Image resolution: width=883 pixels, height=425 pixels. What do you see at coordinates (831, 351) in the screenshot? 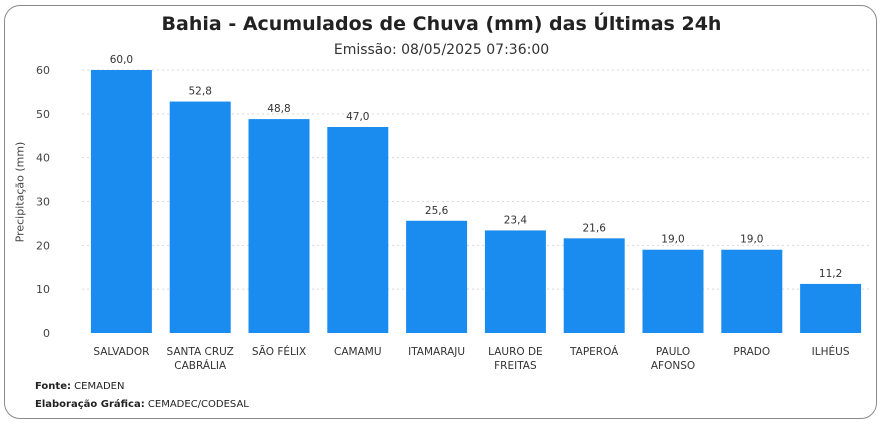
I see `x-tick-label: ILHÉUS` at bounding box center [831, 351].